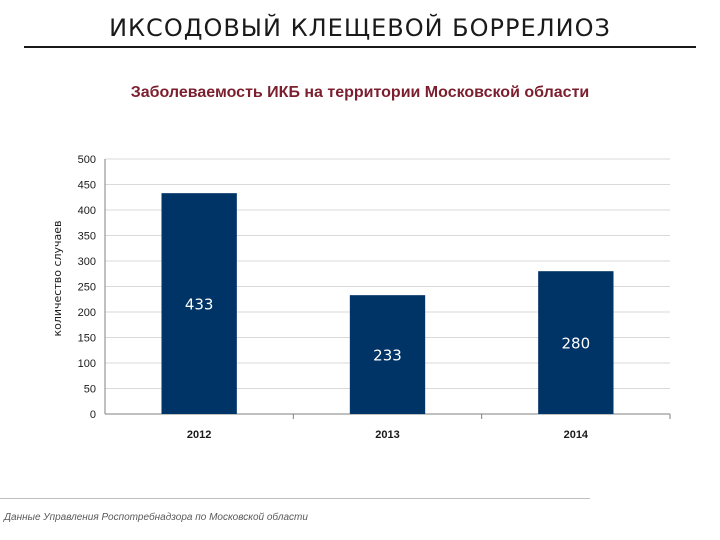 The height and width of the screenshot is (540, 720). I want to click on x-tick-label: 2013, so click(387, 435).